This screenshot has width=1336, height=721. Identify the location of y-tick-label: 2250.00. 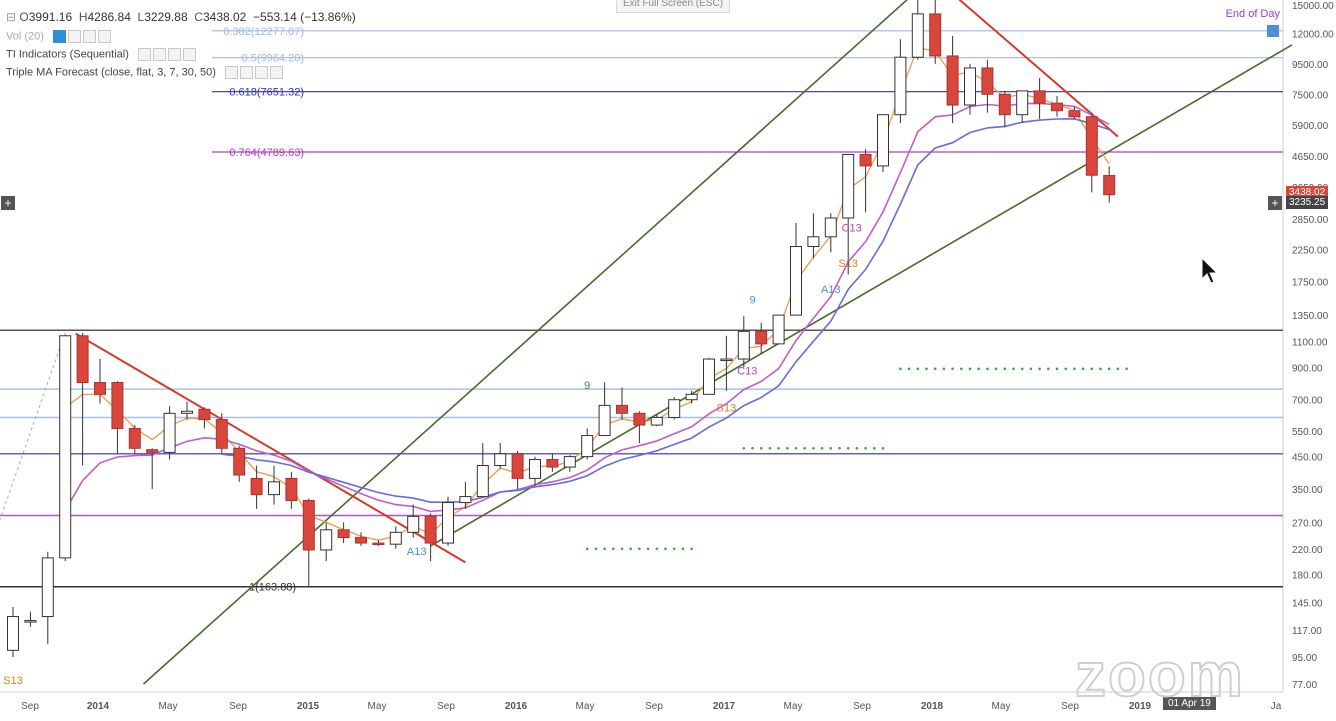
(1310, 250).